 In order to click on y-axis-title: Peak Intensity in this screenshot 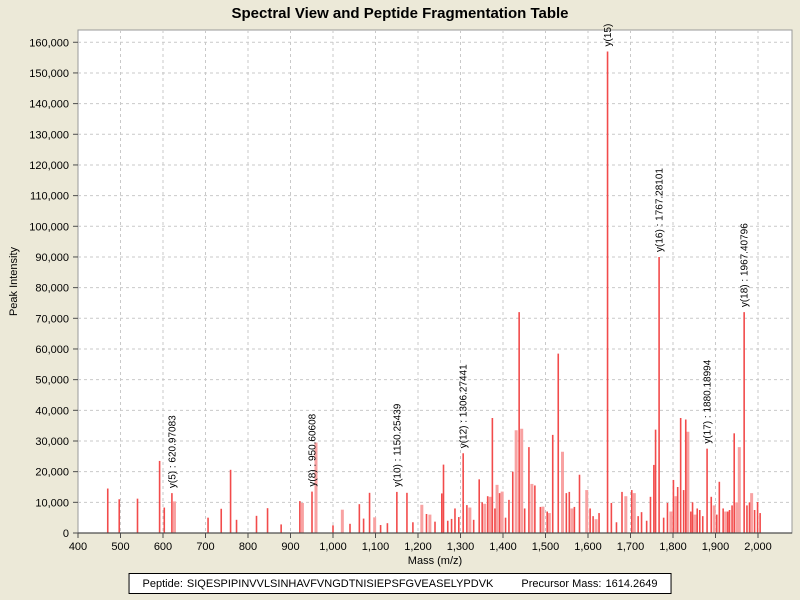, I will do `click(14, 281)`.